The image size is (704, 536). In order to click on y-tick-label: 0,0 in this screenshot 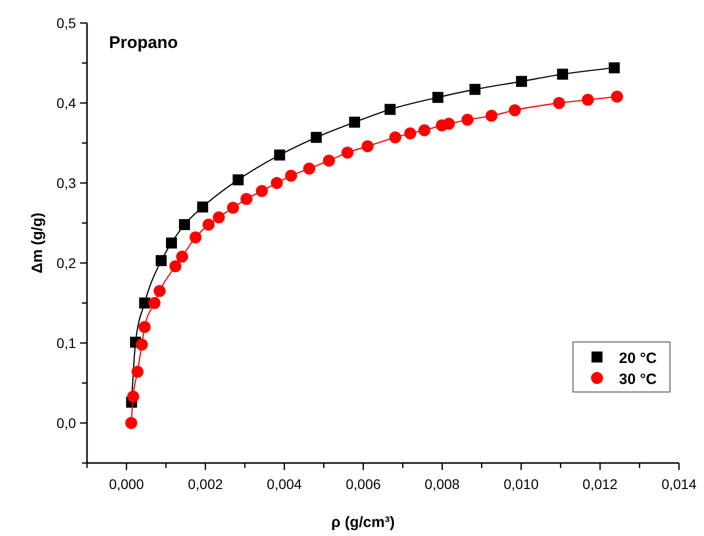, I will do `click(66, 423)`.